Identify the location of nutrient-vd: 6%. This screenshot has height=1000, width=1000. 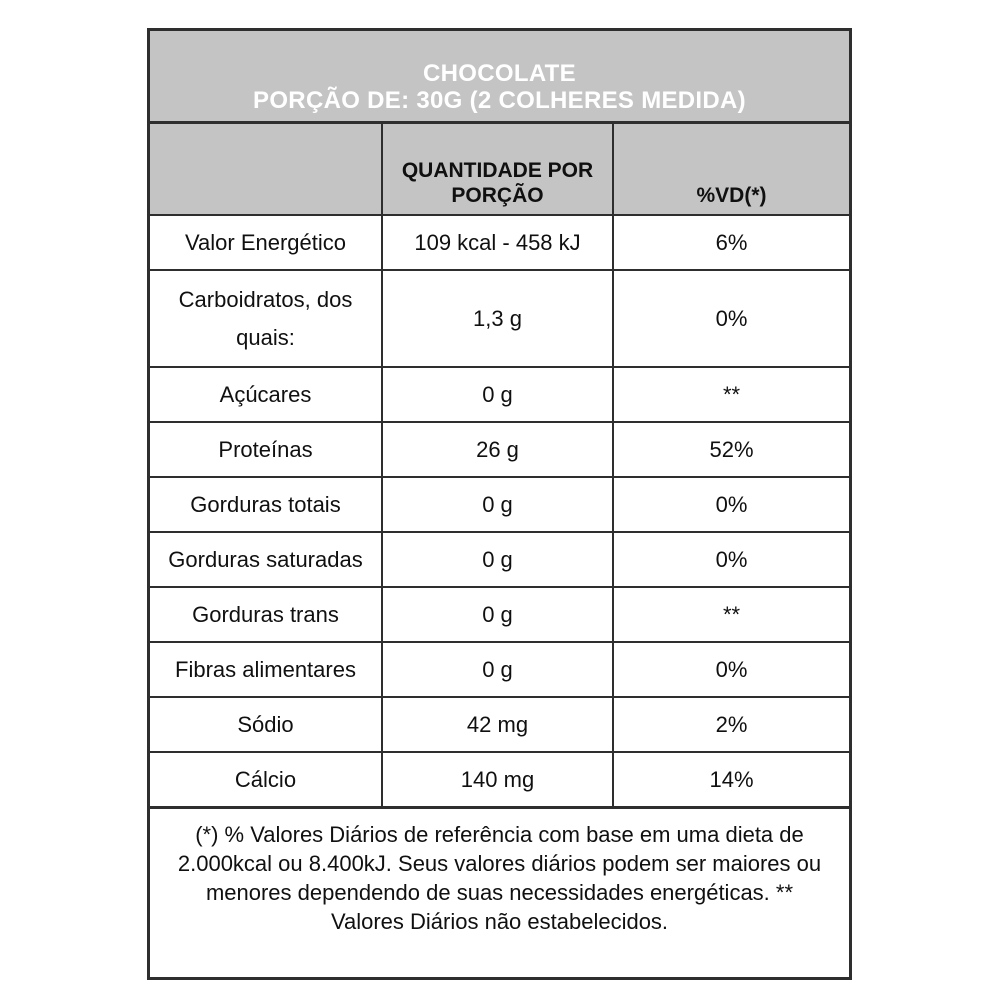
(730, 242).